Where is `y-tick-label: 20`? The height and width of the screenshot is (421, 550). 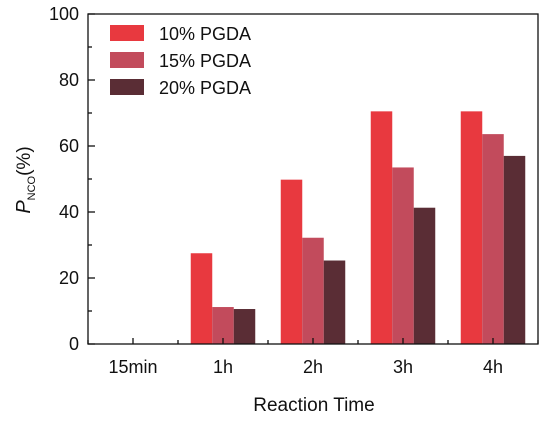
y-tick-label: 20 is located at coordinates (69, 278).